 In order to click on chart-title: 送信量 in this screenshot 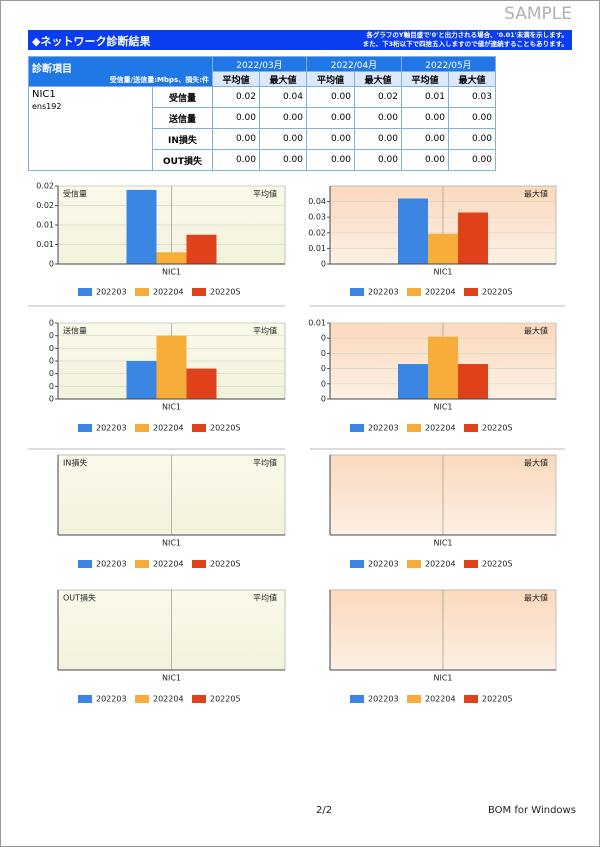, I will do `click(75, 331)`.